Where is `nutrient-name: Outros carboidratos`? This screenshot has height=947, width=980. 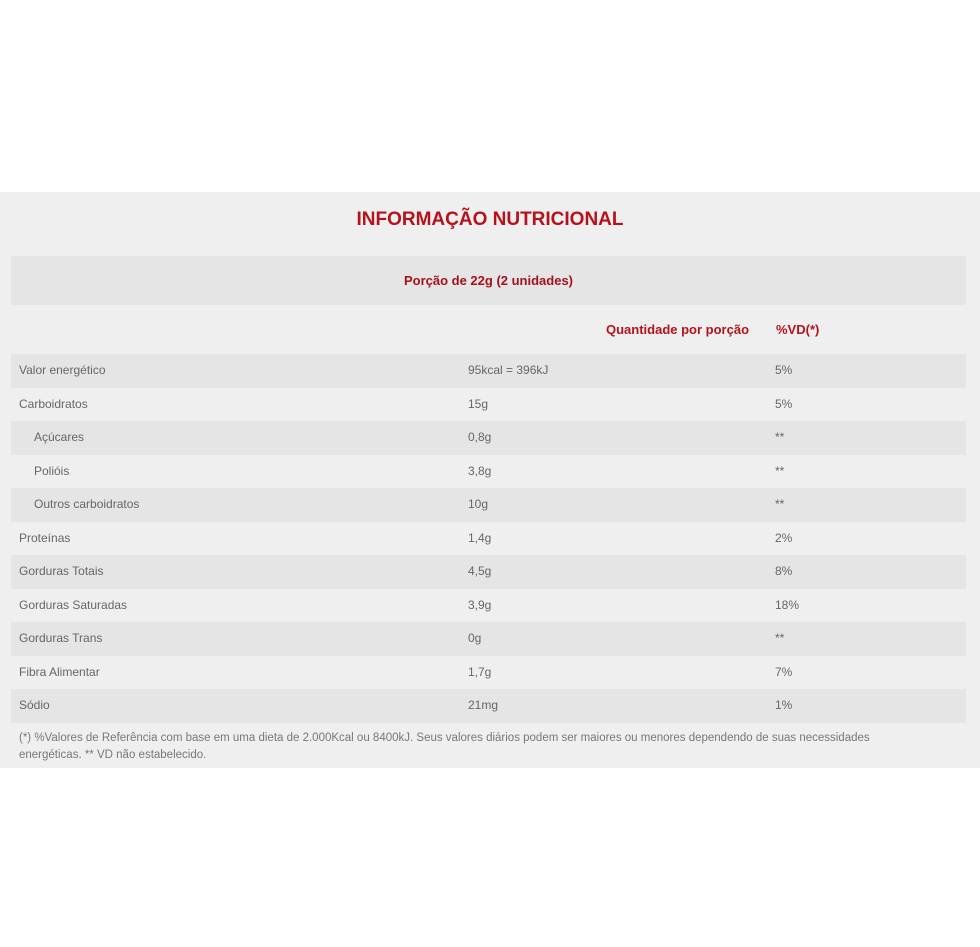
nutrient-name: Outros carboidratos is located at coordinates (87, 504).